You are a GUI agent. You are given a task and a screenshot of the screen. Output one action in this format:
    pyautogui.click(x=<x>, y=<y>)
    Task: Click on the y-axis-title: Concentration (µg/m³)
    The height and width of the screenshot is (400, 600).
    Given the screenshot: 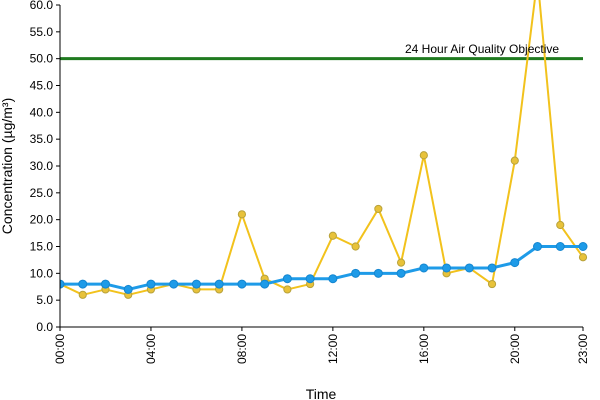 What is the action you would take?
    pyautogui.click(x=7, y=166)
    